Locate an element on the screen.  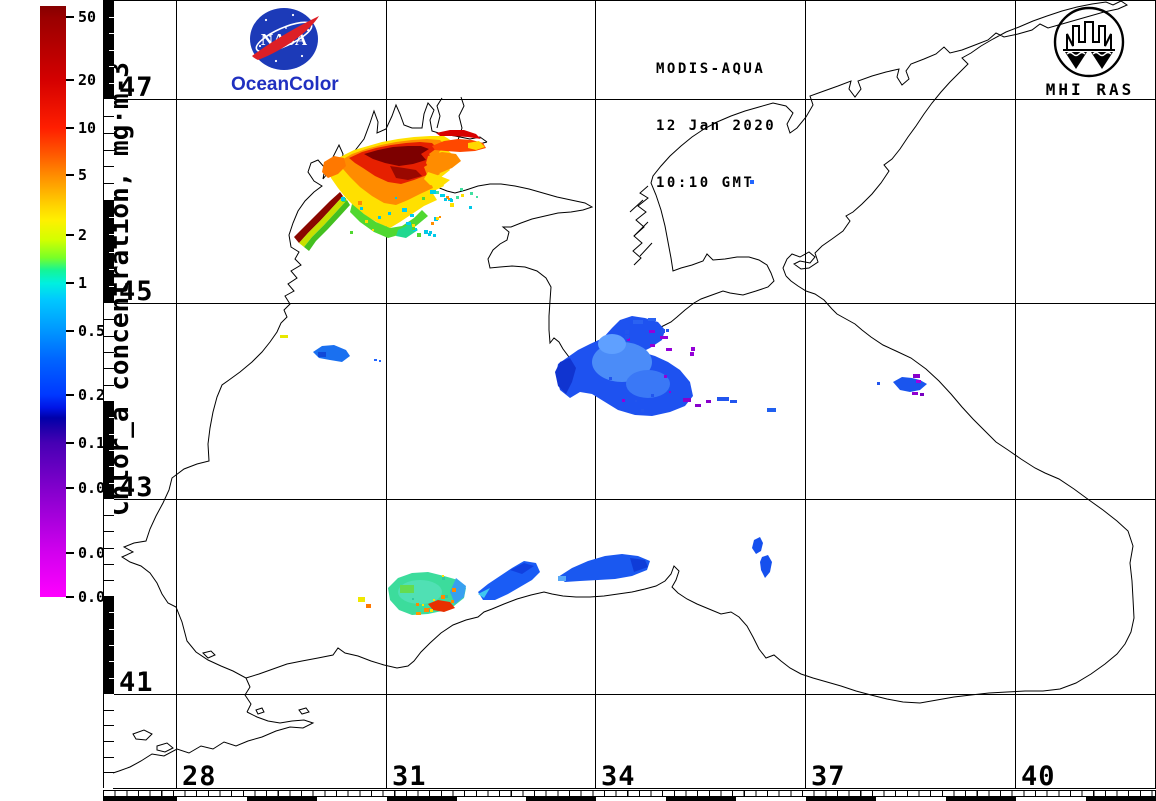
observation-date: 12 Jan 2020 is located at coordinates (716, 126).